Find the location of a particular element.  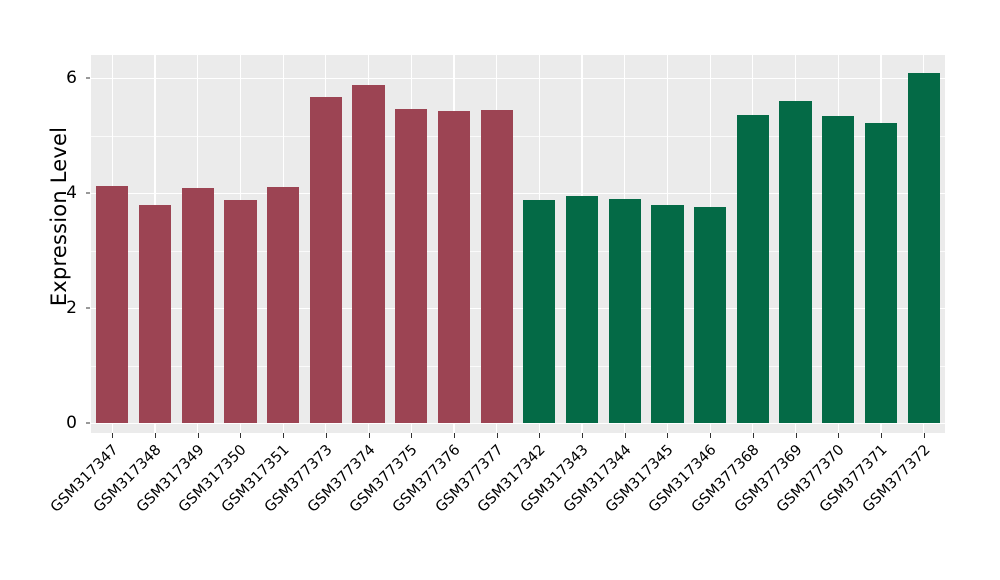

y-tick-label: 0 is located at coordinates (71, 423).